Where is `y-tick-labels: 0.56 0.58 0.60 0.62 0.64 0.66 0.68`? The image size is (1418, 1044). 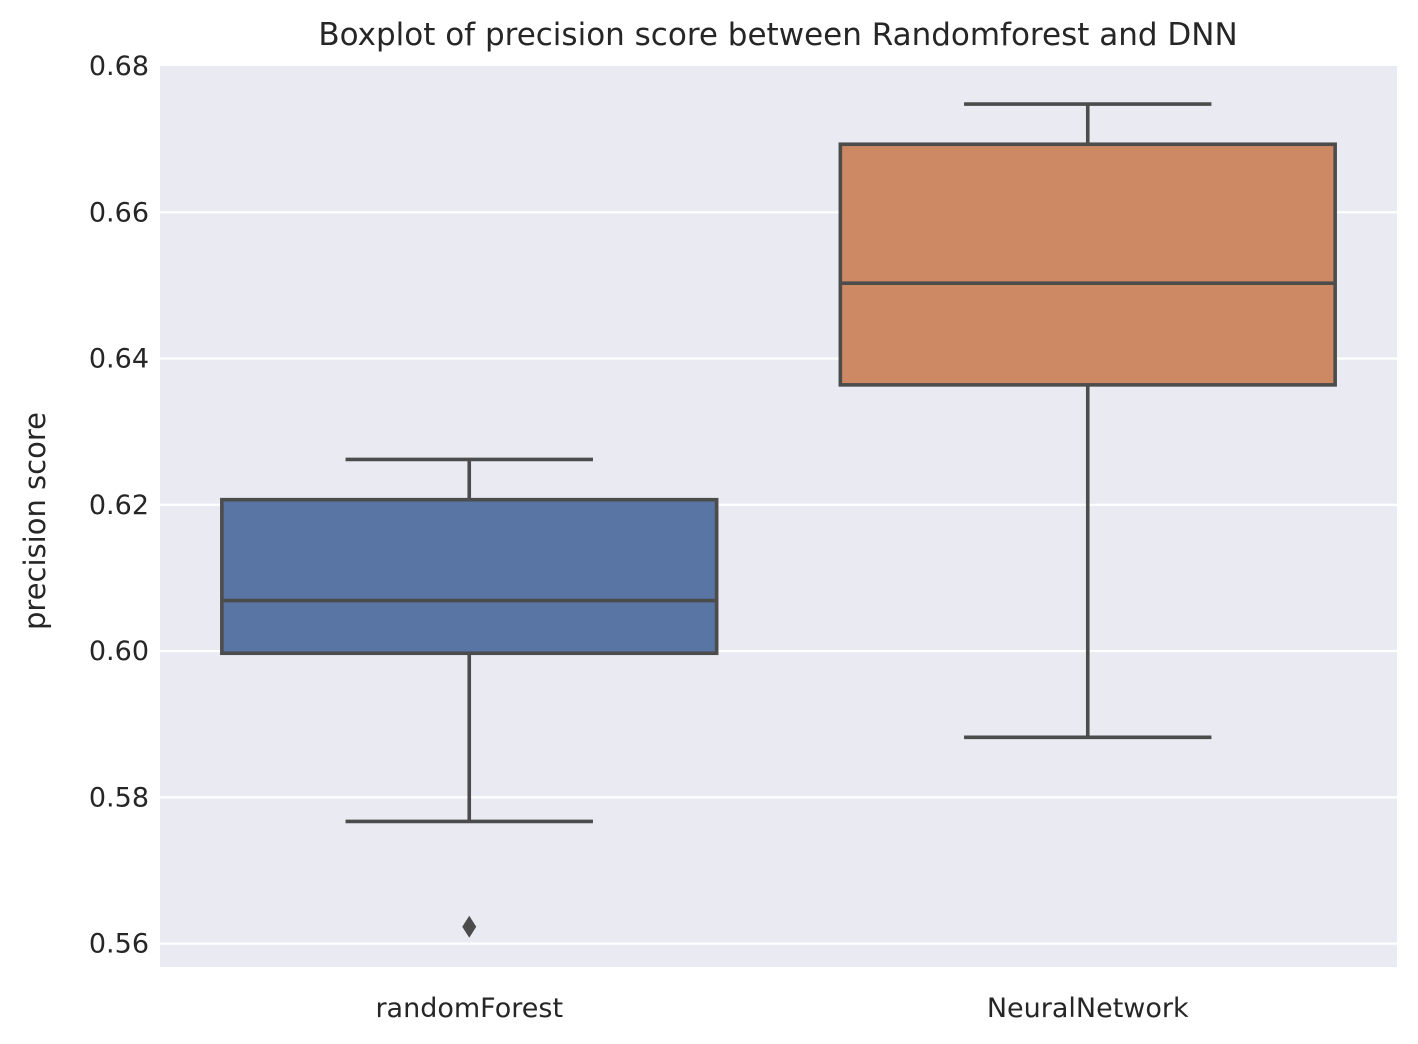 y-tick-labels: 0.56 0.58 0.60 0.62 0.64 0.66 0.68 is located at coordinates (119, 505).